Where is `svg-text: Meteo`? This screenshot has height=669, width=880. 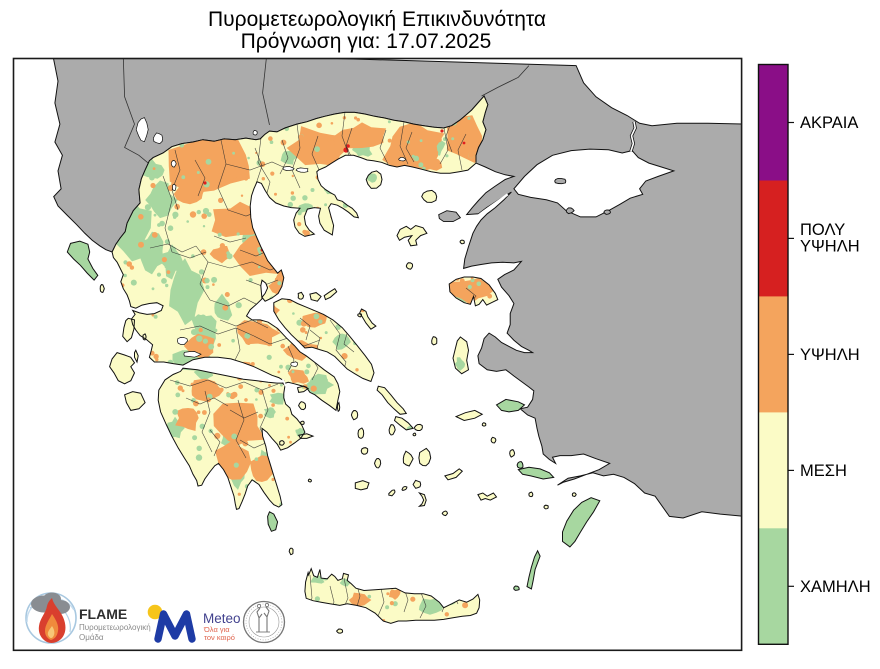 svg-text: Meteo is located at coordinates (222, 618).